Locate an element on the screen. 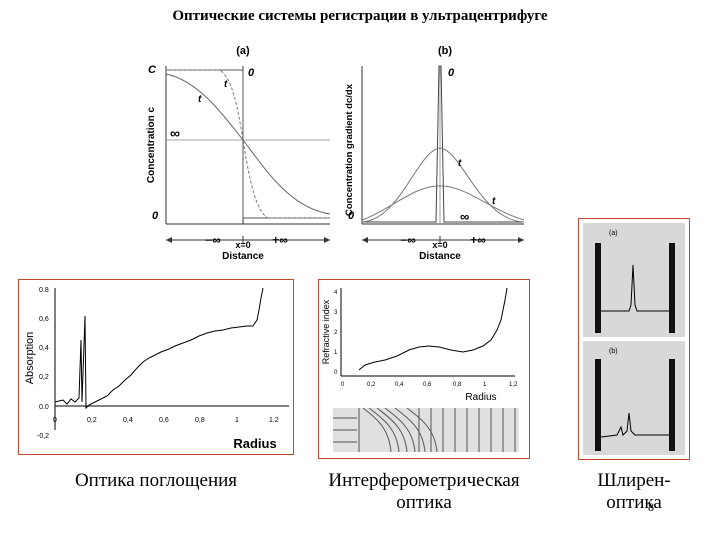  caption-schlieren-line1: Шлирен- is located at coordinates (634, 480).